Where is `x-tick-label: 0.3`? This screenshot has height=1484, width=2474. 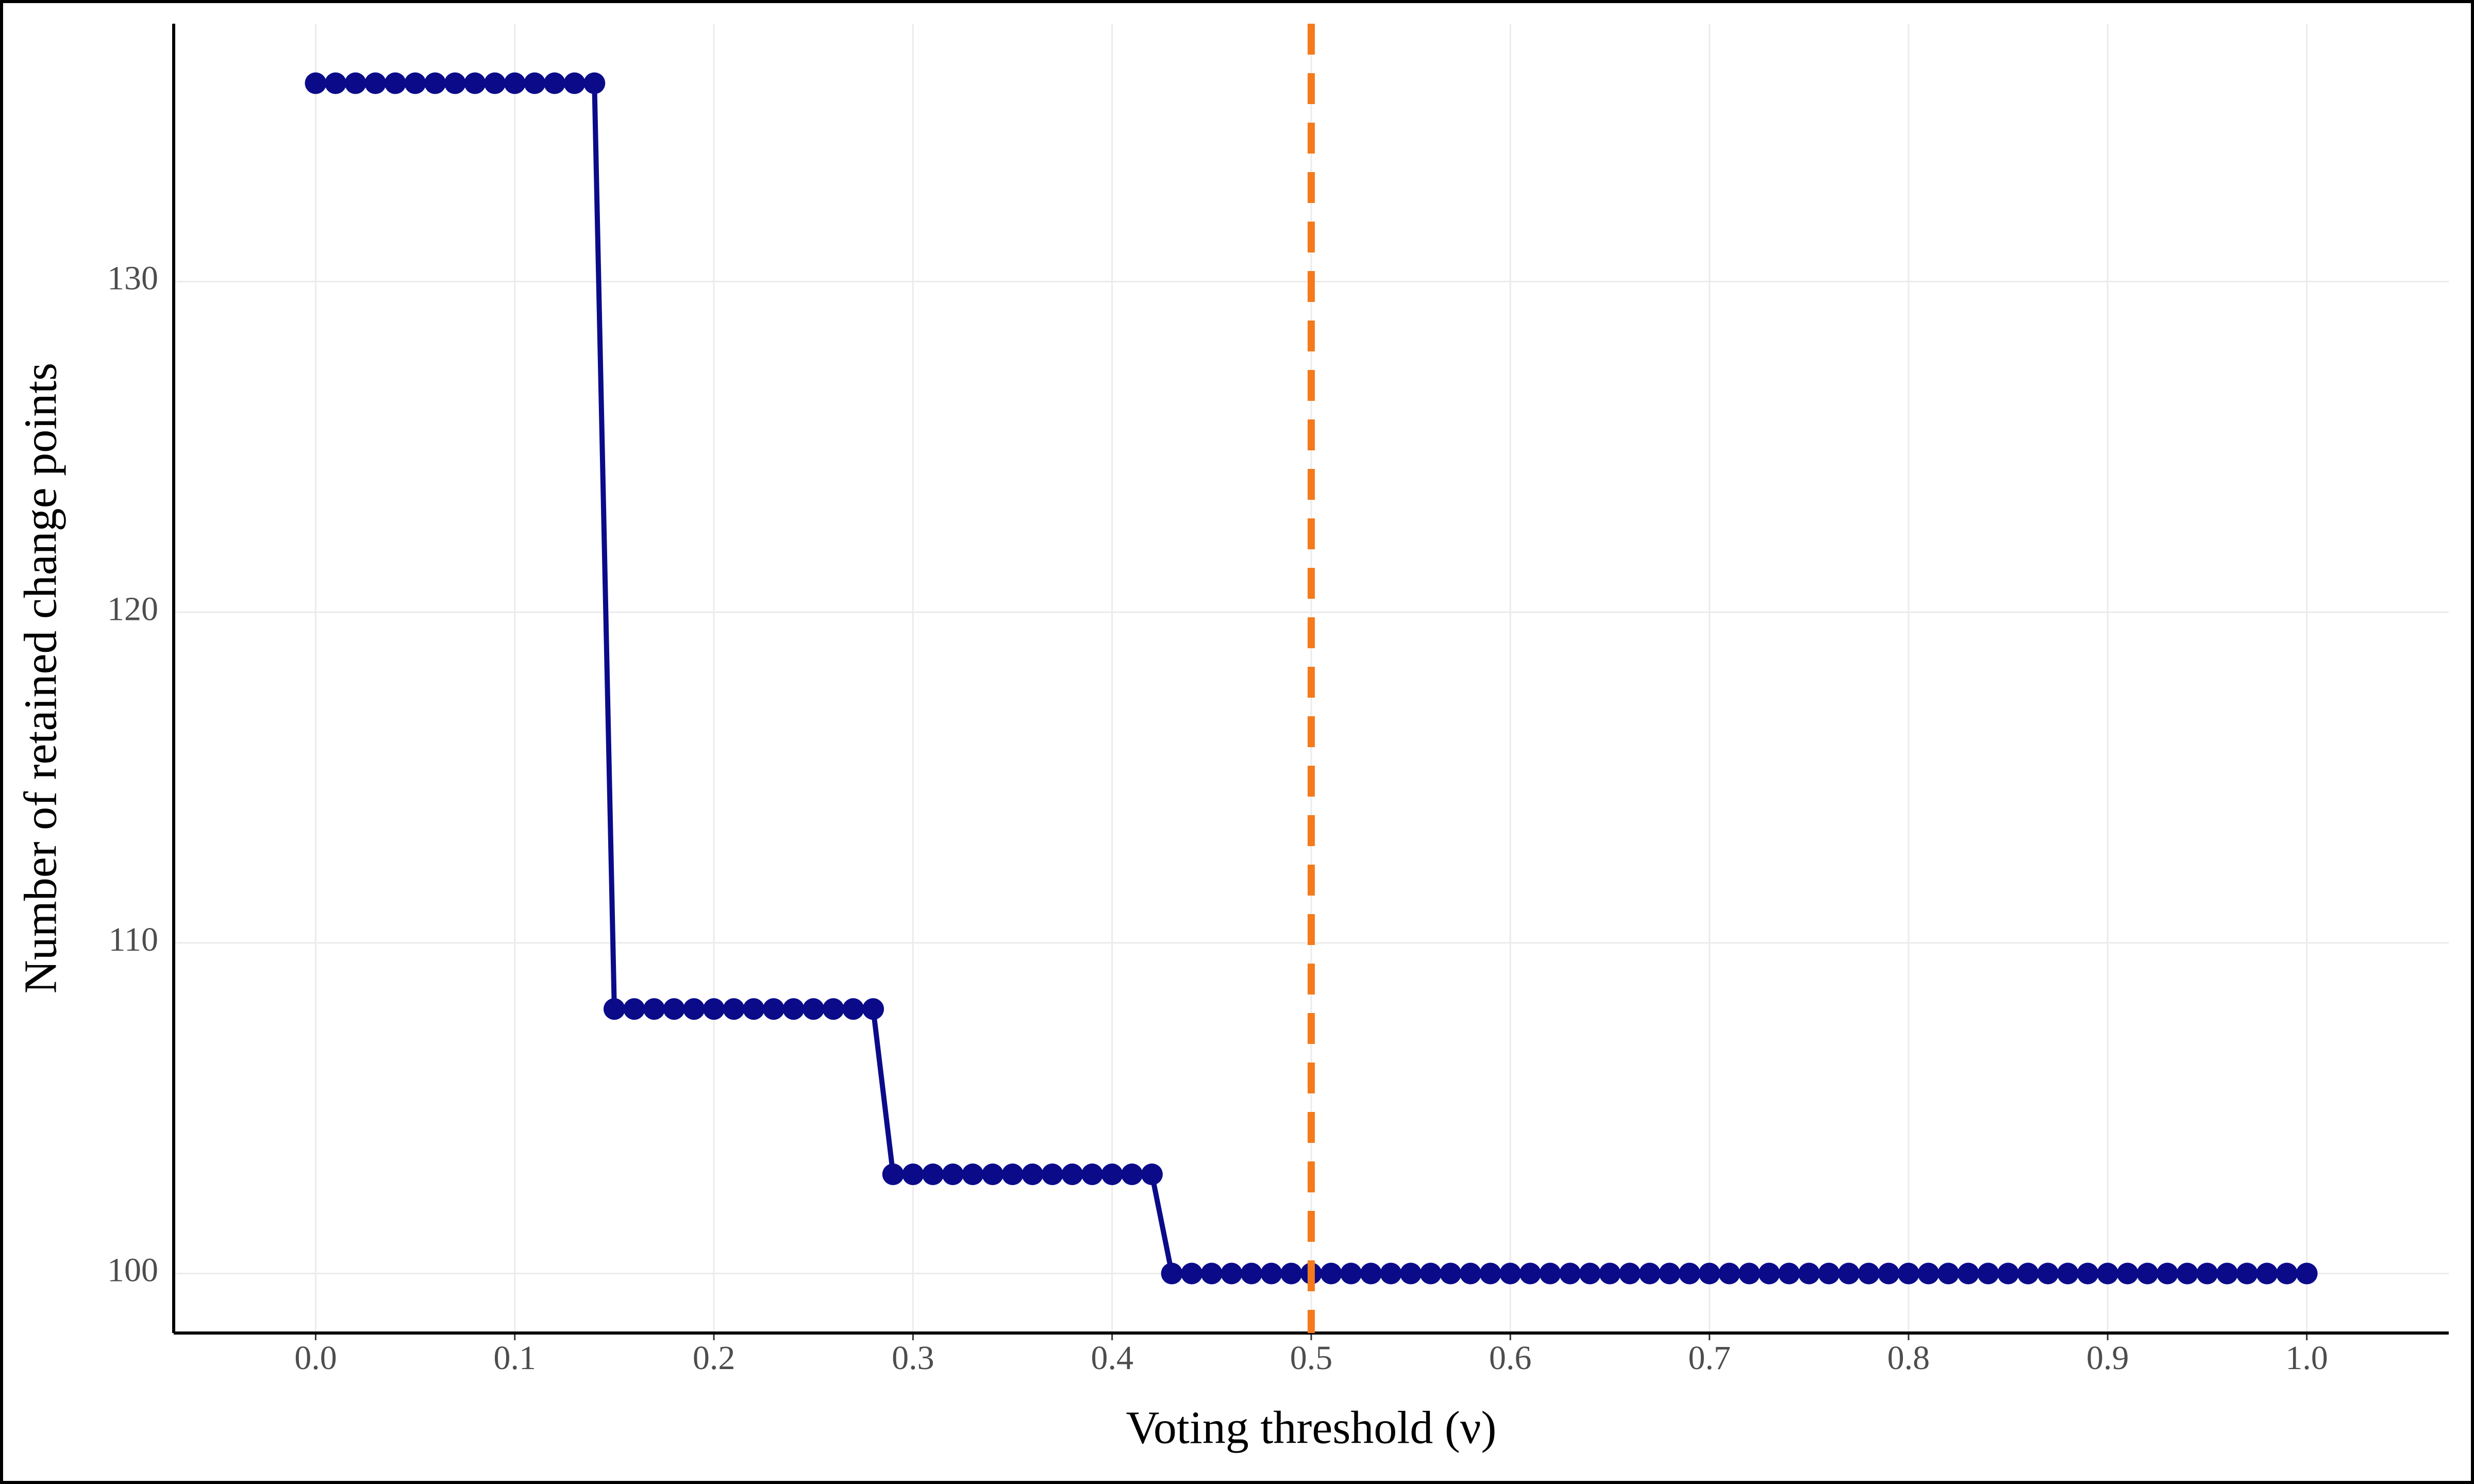
x-tick-label: 0.3 is located at coordinates (913, 1358).